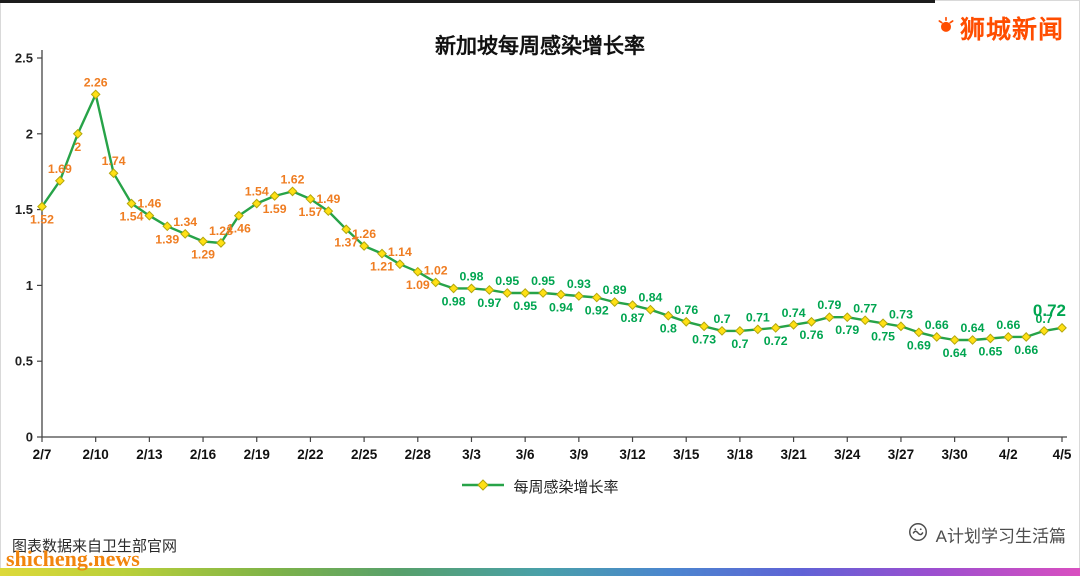 The height and width of the screenshot is (576, 1080). What do you see at coordinates (400, 252) in the screenshot?
I see `svg-text: 1.14` at bounding box center [400, 252].